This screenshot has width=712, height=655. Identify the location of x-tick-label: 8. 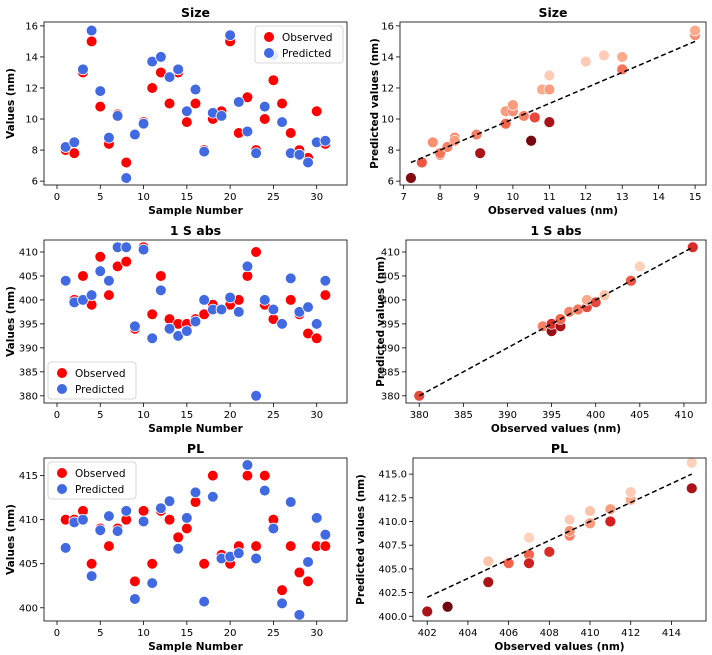
(440, 197).